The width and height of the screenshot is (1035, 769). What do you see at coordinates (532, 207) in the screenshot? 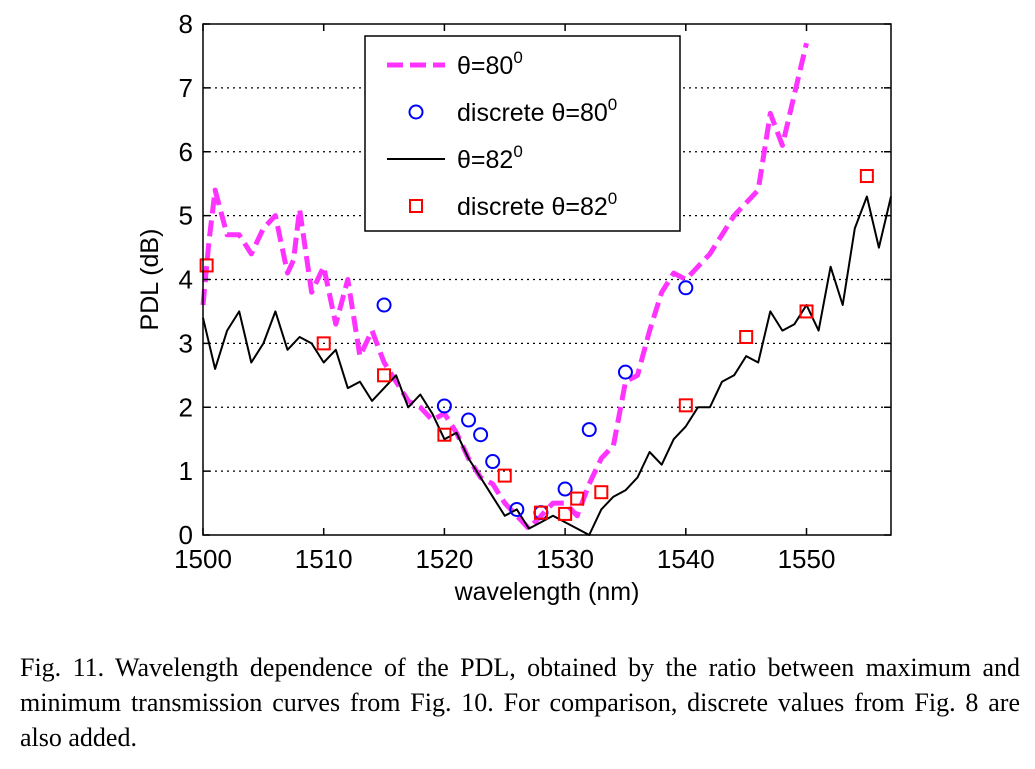
I see `legend-label-text: discrete θ=82` at bounding box center [532, 207].